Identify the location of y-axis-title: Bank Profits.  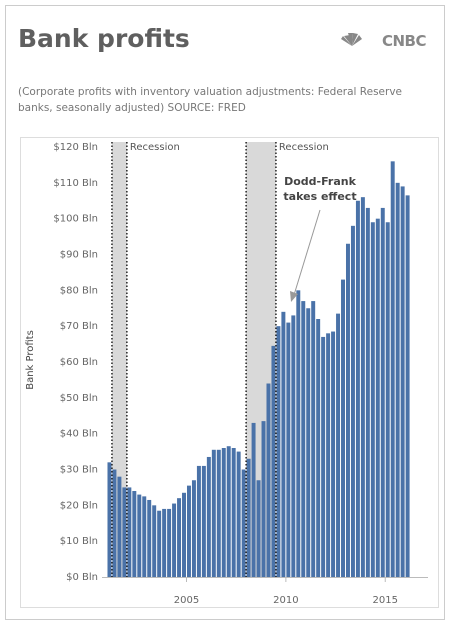
(30, 360).